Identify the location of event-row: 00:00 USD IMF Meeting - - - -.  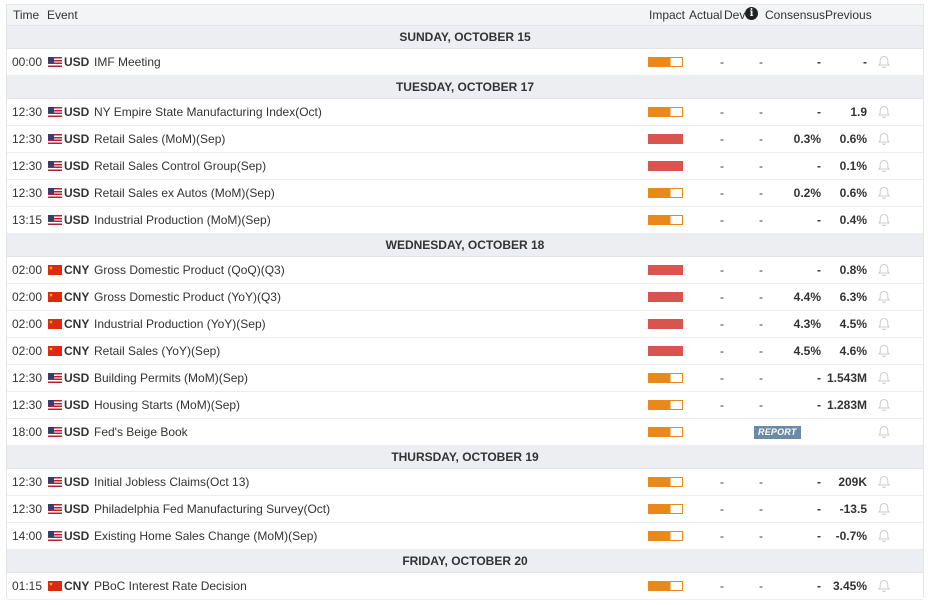
(465, 62).